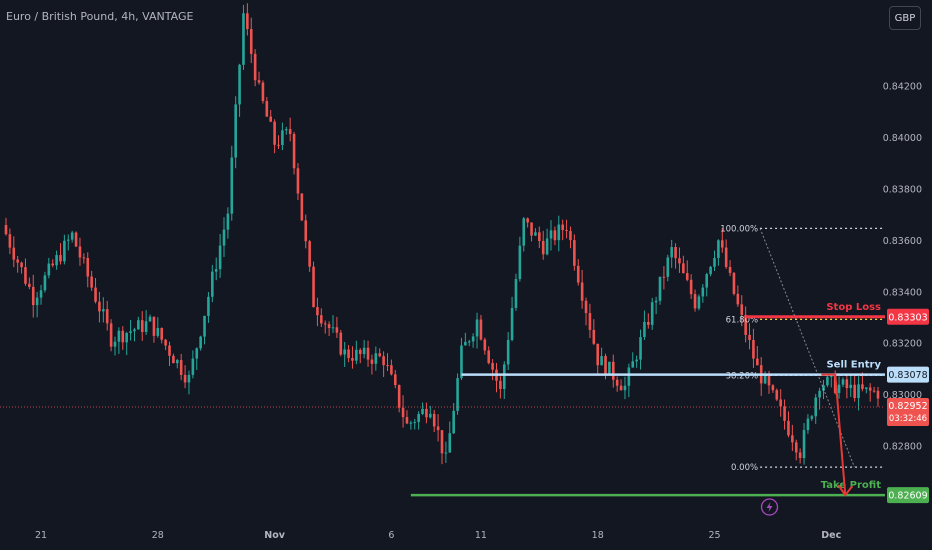 The width and height of the screenshot is (932, 550). I want to click on x-tick-label: 21, so click(41, 535).